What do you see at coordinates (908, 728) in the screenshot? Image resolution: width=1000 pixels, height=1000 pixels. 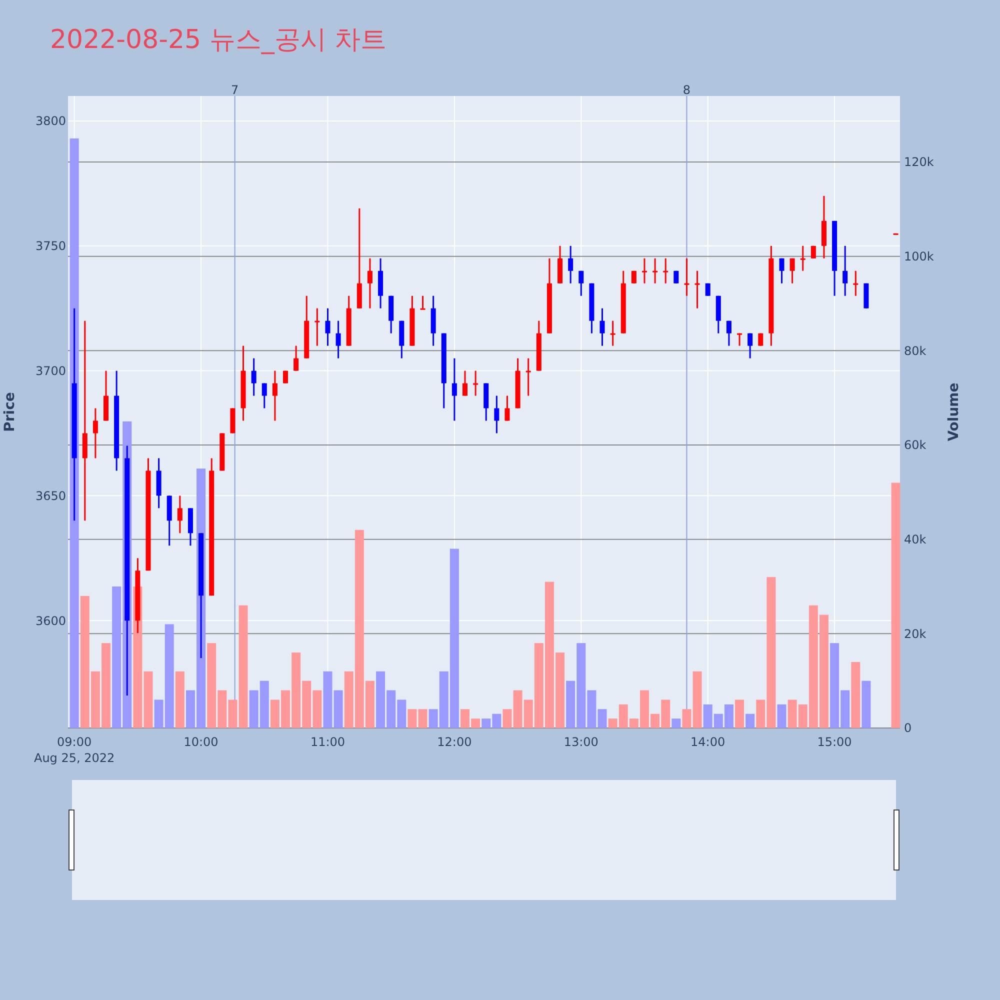 I see `y2-tick-label: 0` at bounding box center [908, 728].